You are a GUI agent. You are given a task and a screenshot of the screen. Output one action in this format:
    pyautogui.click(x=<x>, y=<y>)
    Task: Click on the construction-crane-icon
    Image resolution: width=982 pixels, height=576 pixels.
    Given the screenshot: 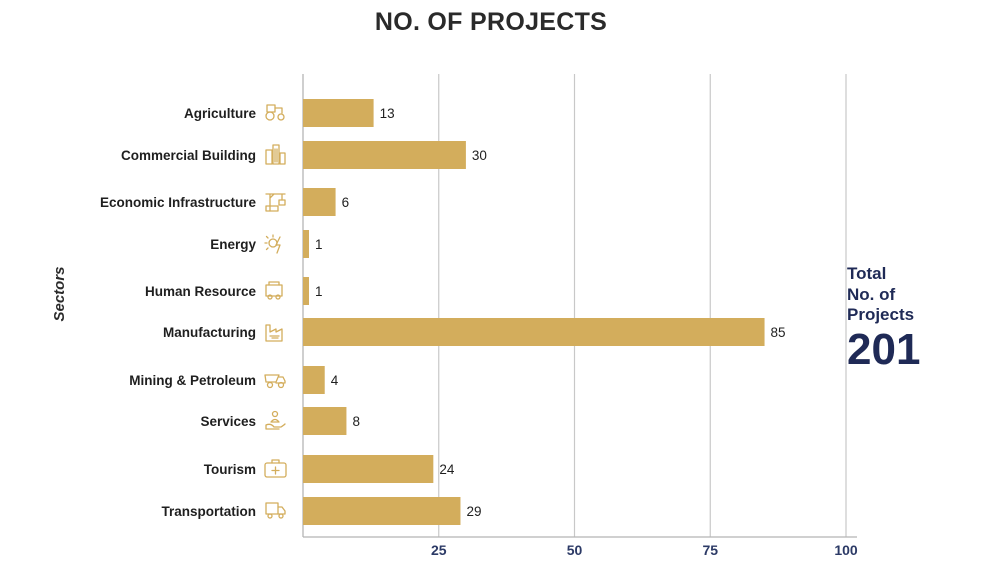 What is the action you would take?
    pyautogui.click(x=275, y=202)
    